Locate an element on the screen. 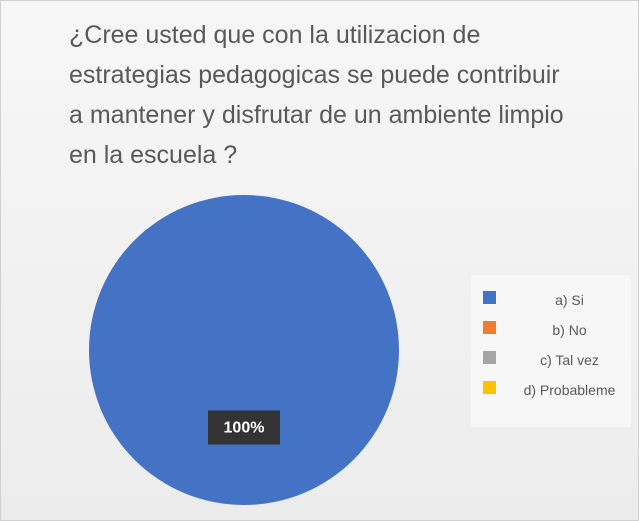 Image resolution: width=639 pixels, height=521 pixels. legend-label: a) Si is located at coordinates (569, 300).